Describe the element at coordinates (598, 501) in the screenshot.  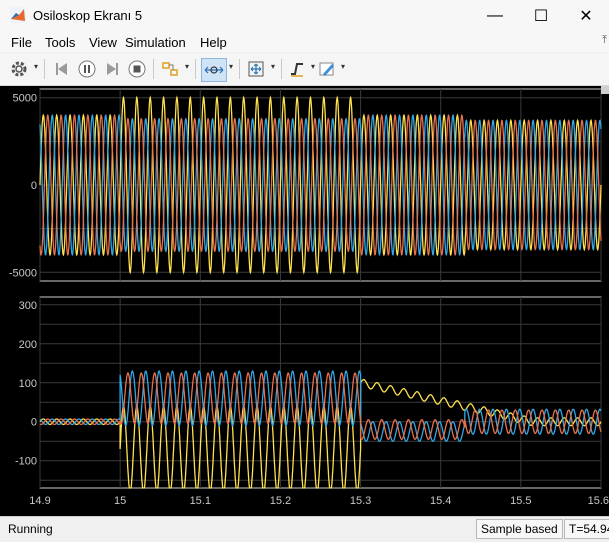
I see `x-tick-label: 15.6` at that location.